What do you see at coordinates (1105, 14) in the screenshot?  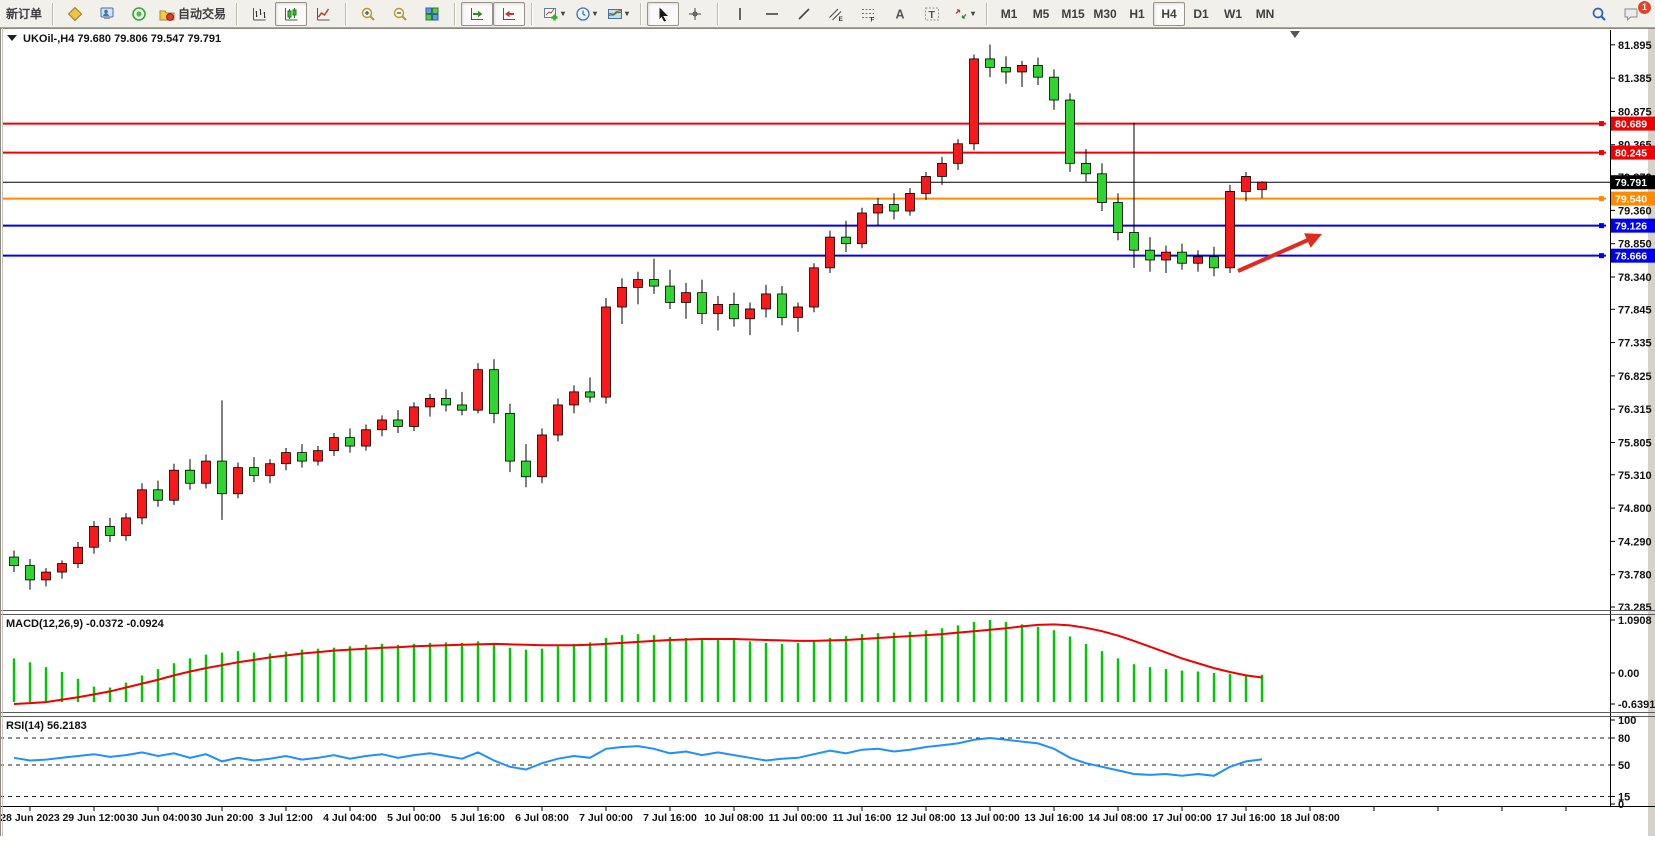 I see `tf-m30-button: M30` at bounding box center [1105, 14].